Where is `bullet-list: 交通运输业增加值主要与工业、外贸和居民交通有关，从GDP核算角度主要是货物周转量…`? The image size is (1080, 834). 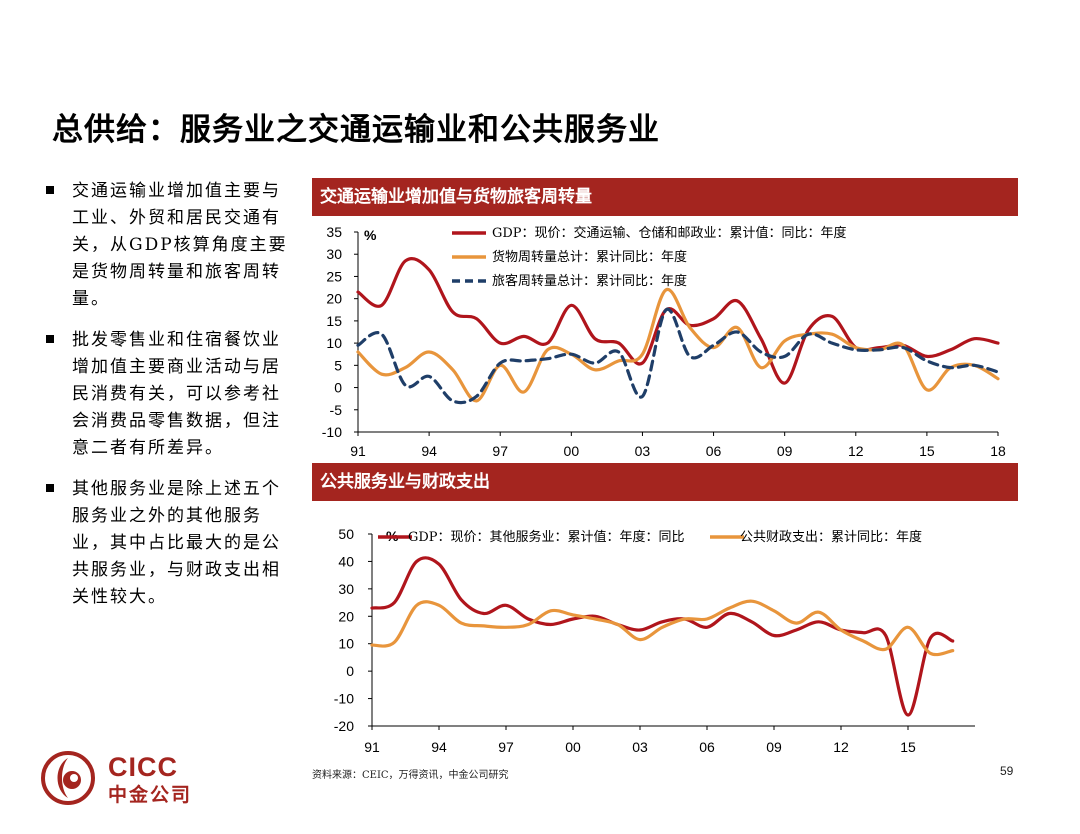 bullet-list: 交通运输业增加值主要与工业、外贸和居民交通有关，从GDP核算角度主要是货物周转量… is located at coordinates (171, 401).